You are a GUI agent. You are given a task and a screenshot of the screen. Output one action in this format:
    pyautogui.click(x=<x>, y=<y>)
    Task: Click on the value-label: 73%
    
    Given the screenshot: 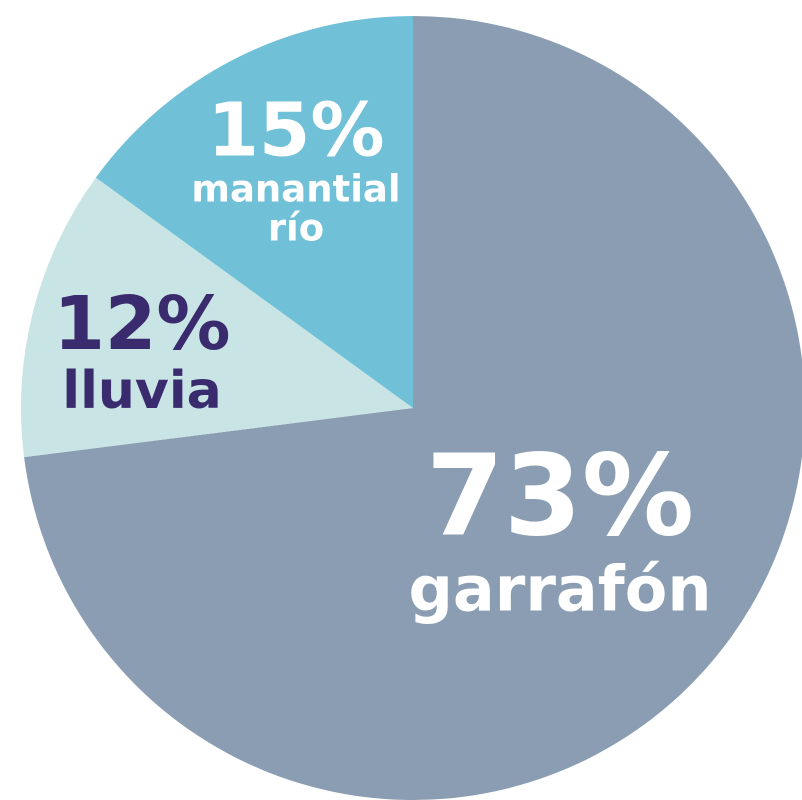 What is the action you would take?
    pyautogui.click(x=560, y=496)
    